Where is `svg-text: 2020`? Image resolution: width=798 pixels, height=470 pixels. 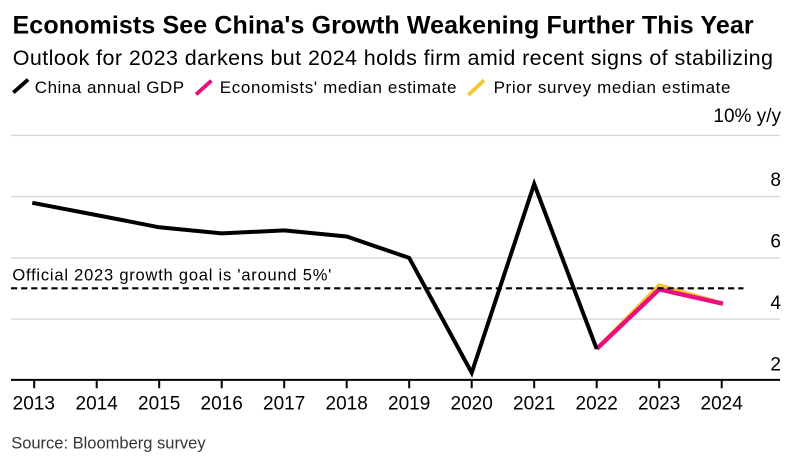
svg-text: 2020 is located at coordinates (472, 404).